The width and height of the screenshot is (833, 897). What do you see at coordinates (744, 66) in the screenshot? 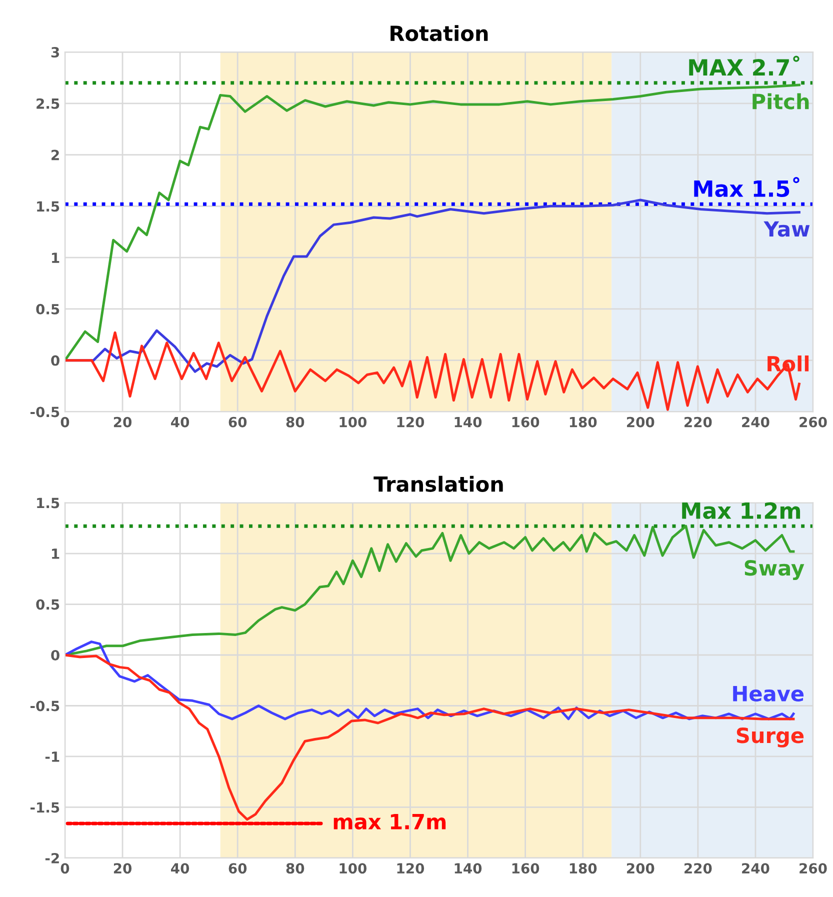
I see `ref-line-label: MAX 2.7˚` at bounding box center [744, 66].